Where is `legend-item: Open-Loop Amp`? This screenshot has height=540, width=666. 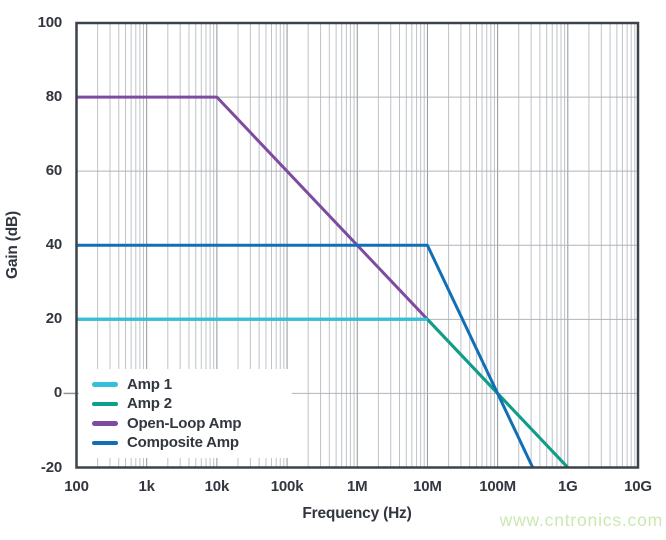 legend-item: Open-Loop Amp is located at coordinates (192, 424).